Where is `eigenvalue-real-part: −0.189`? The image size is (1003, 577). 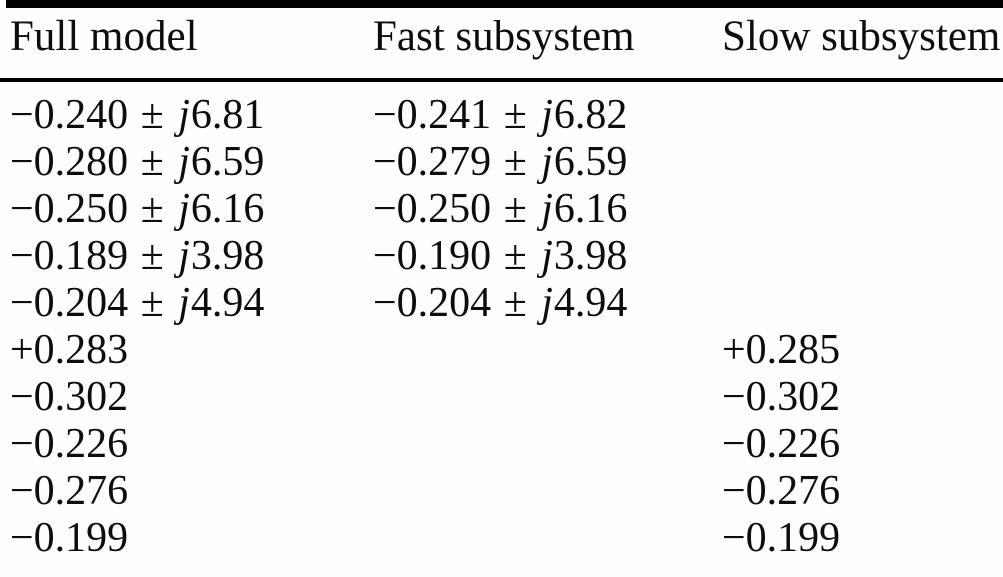
eigenvalue-real-part: −0.189 is located at coordinates (69, 256).